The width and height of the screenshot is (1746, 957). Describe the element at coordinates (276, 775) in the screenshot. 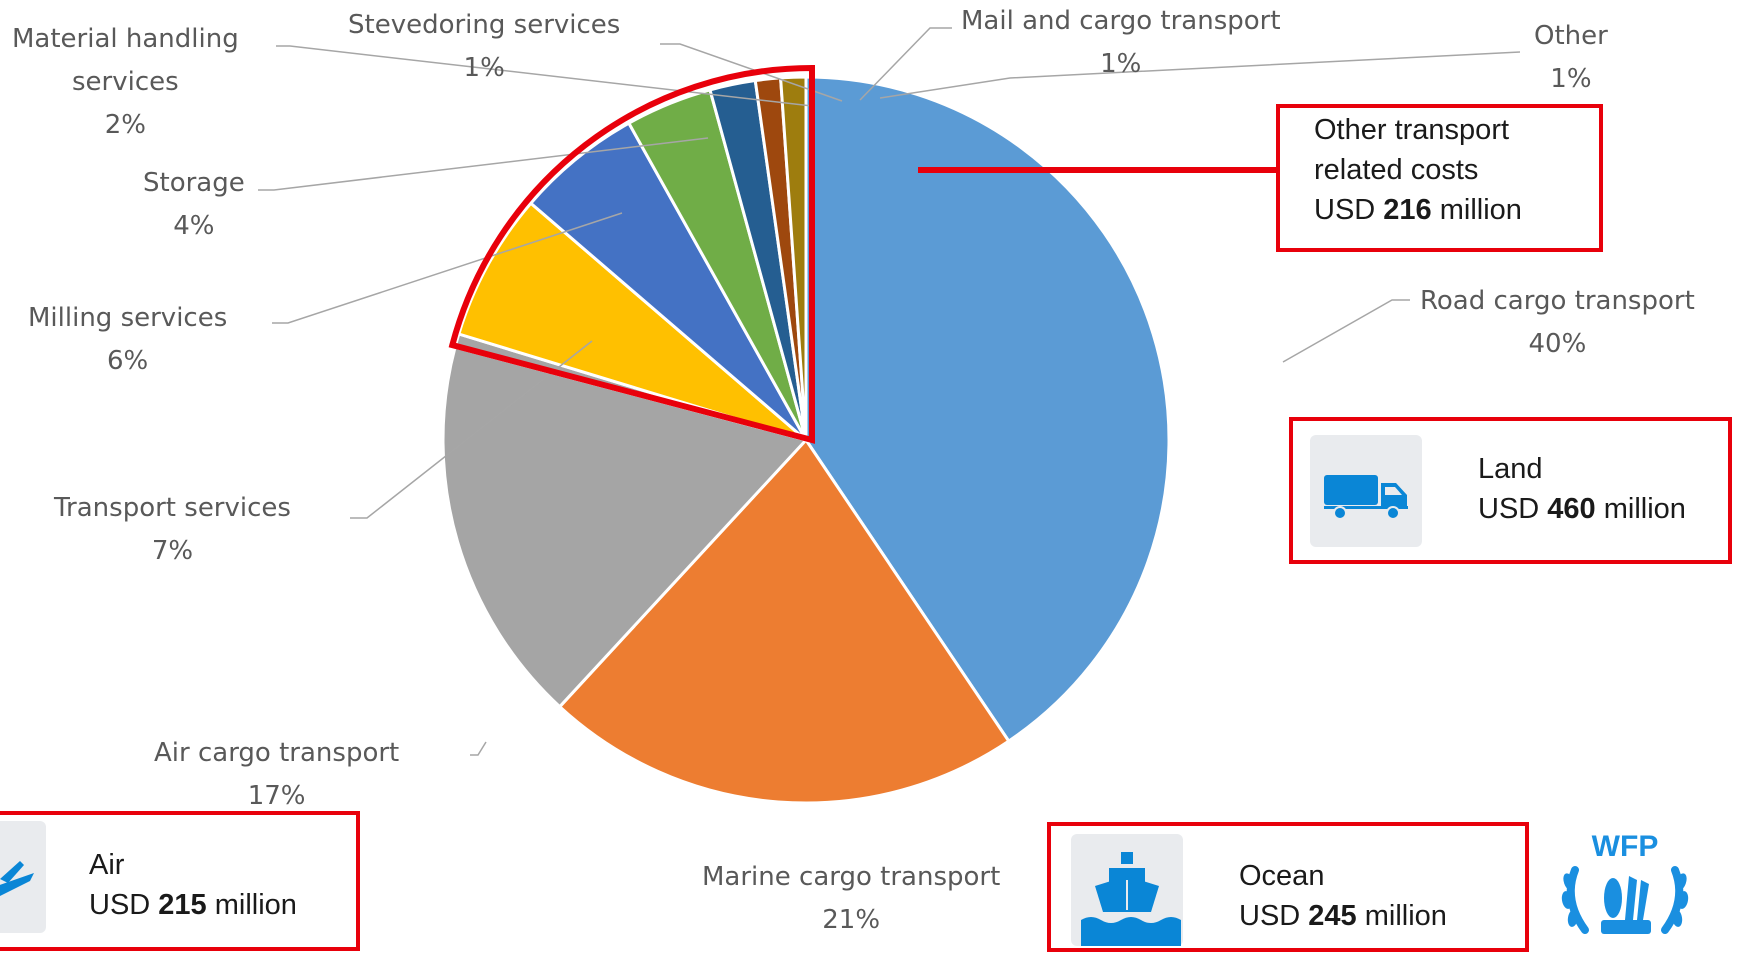

I see `label-air-cargo: Air cargo transport 17%` at that location.